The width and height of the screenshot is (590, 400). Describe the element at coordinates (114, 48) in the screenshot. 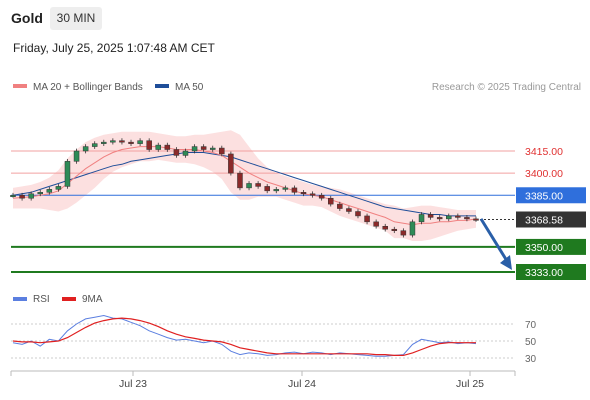

I see `chart-datetime: Friday, July 25, 2025 1:07:48 AM CET` at that location.